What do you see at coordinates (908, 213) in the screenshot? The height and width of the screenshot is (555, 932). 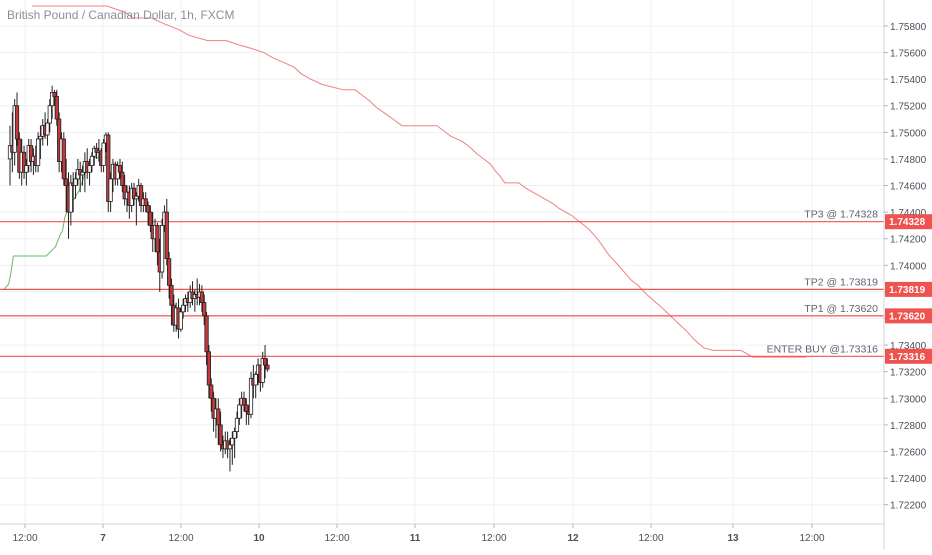 I see `price-tick-label: 1.74400` at bounding box center [908, 213].